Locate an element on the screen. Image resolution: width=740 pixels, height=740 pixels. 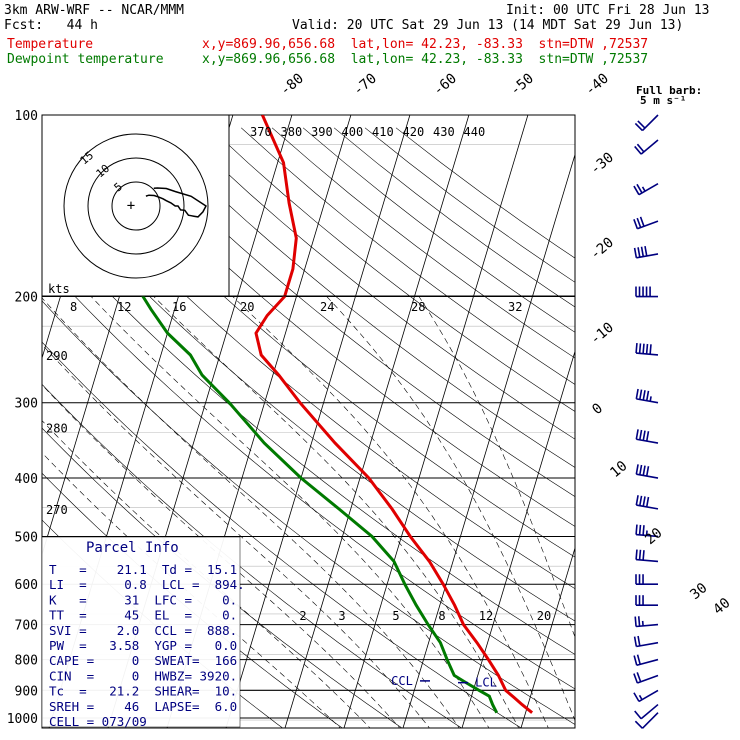
isotherm-label: -10 is located at coordinates (602, 334).